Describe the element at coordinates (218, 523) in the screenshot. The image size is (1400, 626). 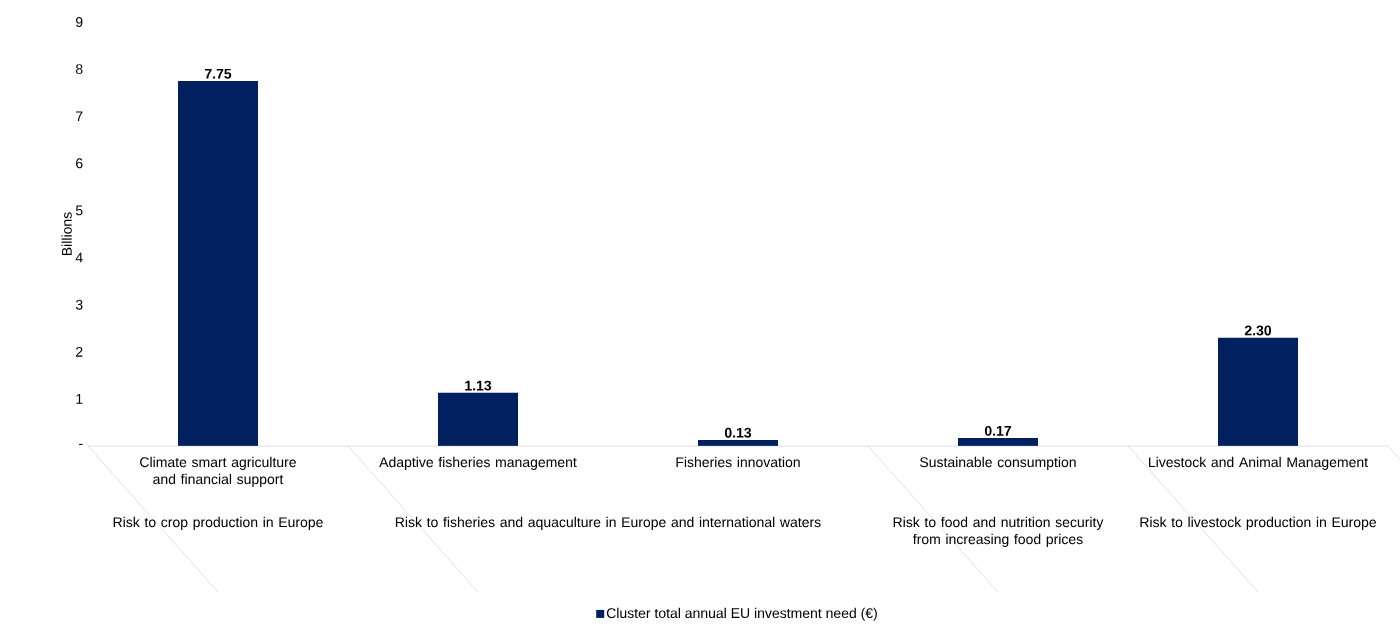
I see `text: Risk to crop production in Europe` at that location.